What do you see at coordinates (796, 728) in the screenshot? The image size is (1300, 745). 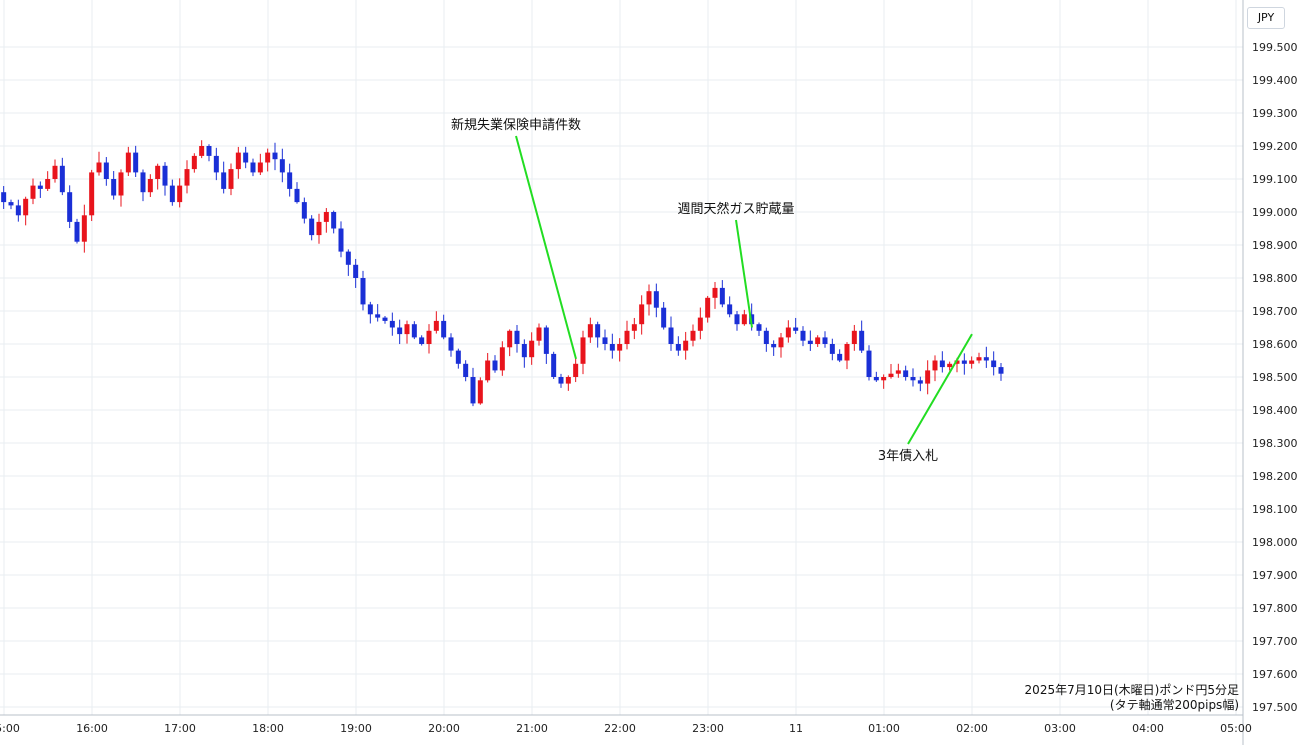 I see `x-tick-label: 11` at bounding box center [796, 728].